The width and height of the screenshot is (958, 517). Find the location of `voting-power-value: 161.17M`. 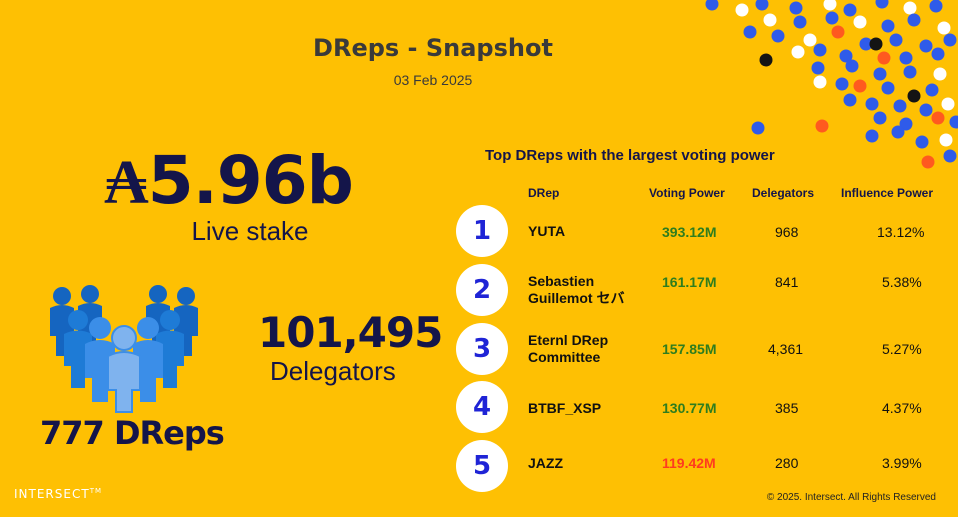

voting-power-value: 161.17M is located at coordinates (689, 282).